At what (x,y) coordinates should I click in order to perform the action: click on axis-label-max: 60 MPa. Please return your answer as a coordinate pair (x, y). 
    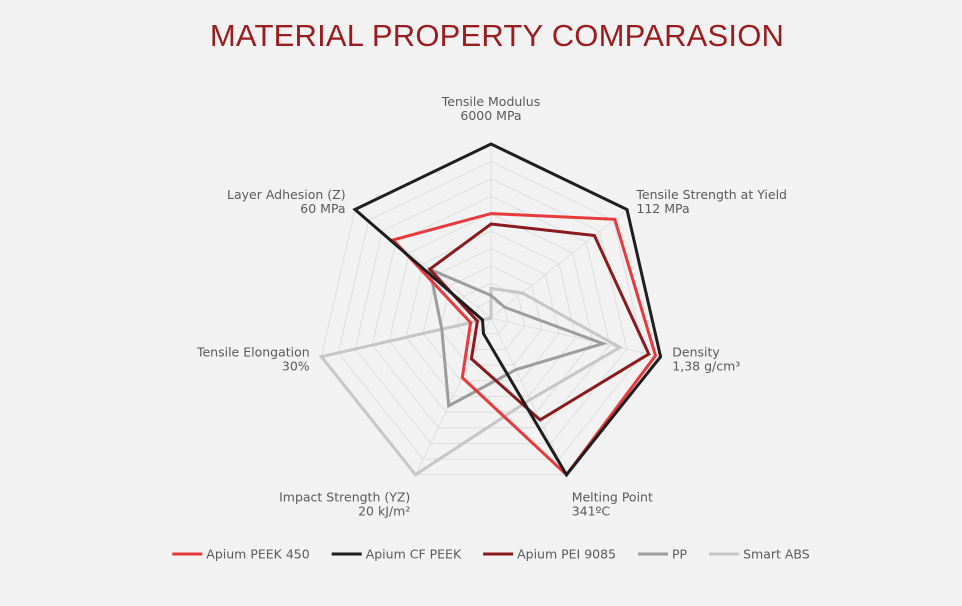
    Looking at the image, I should click on (322, 208).